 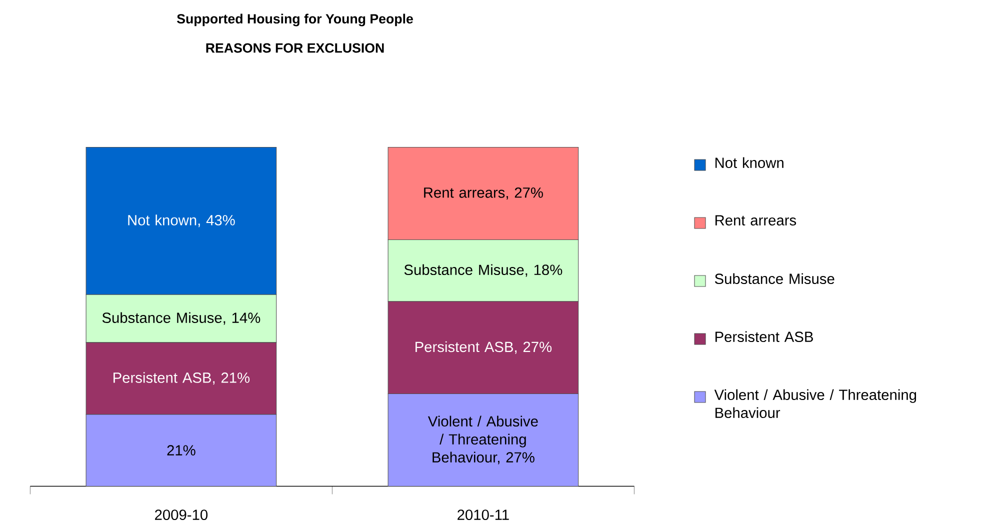 What do you see at coordinates (774, 278) in the screenshot?
I see `legend-label: Substance Misuse` at bounding box center [774, 278].